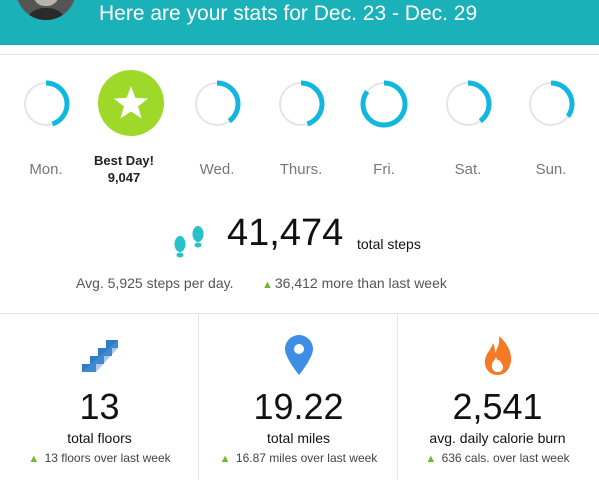 Image resolution: width=599 pixels, height=480 pixels. I want to click on day-label: Sat., so click(468, 169).